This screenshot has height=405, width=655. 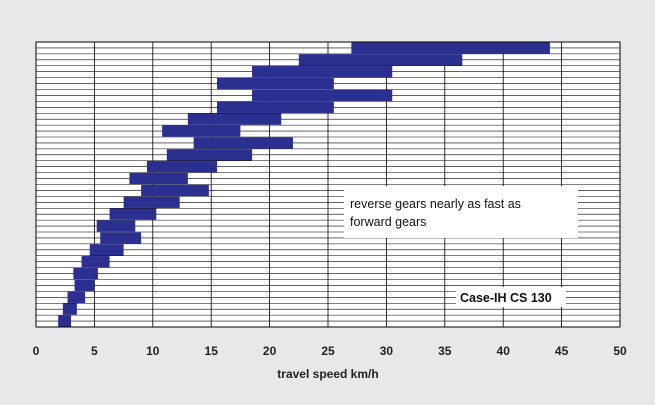 What do you see at coordinates (562, 351) in the screenshot?
I see `x-tick-label-45: 45` at bounding box center [562, 351].